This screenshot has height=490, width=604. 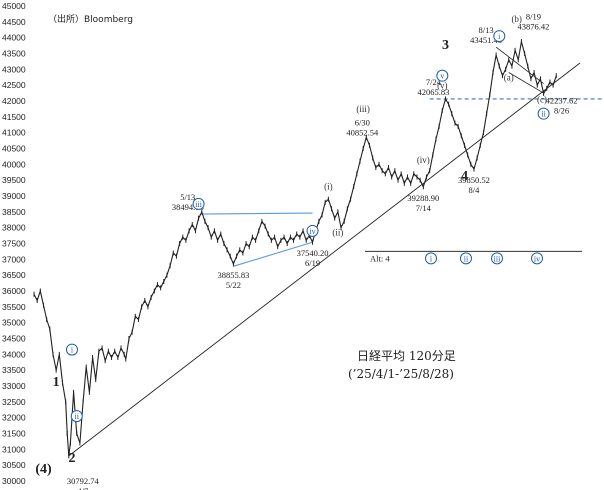 I want to click on y-tick-label: 37000, so click(x=14, y=259).